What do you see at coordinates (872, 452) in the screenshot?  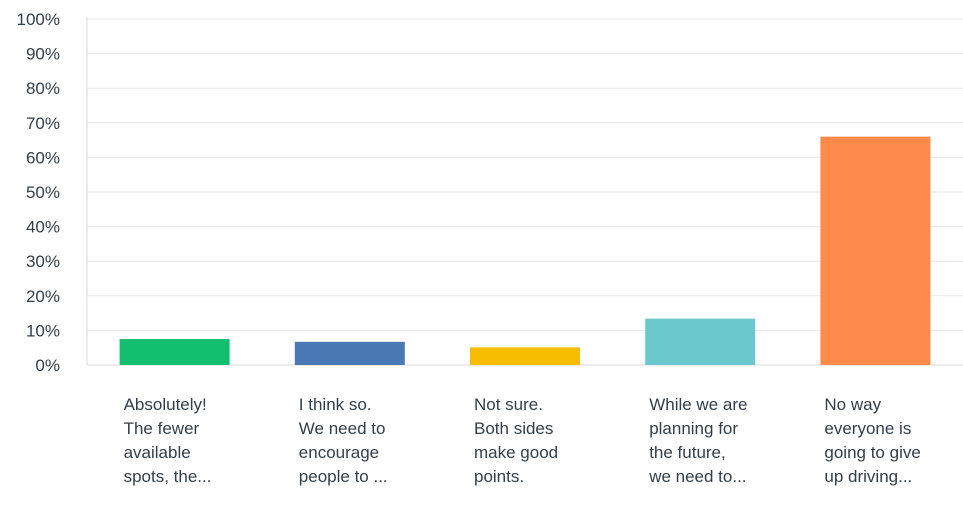 I see `x-tick-label: going to give` at bounding box center [872, 452].